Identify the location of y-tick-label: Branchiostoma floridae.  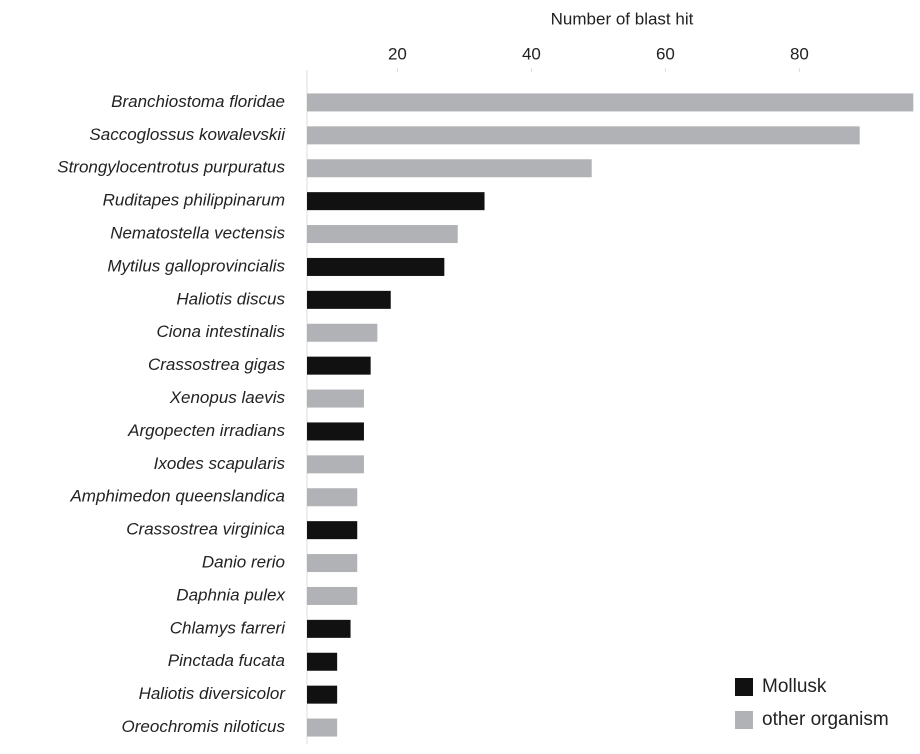
(198, 101).